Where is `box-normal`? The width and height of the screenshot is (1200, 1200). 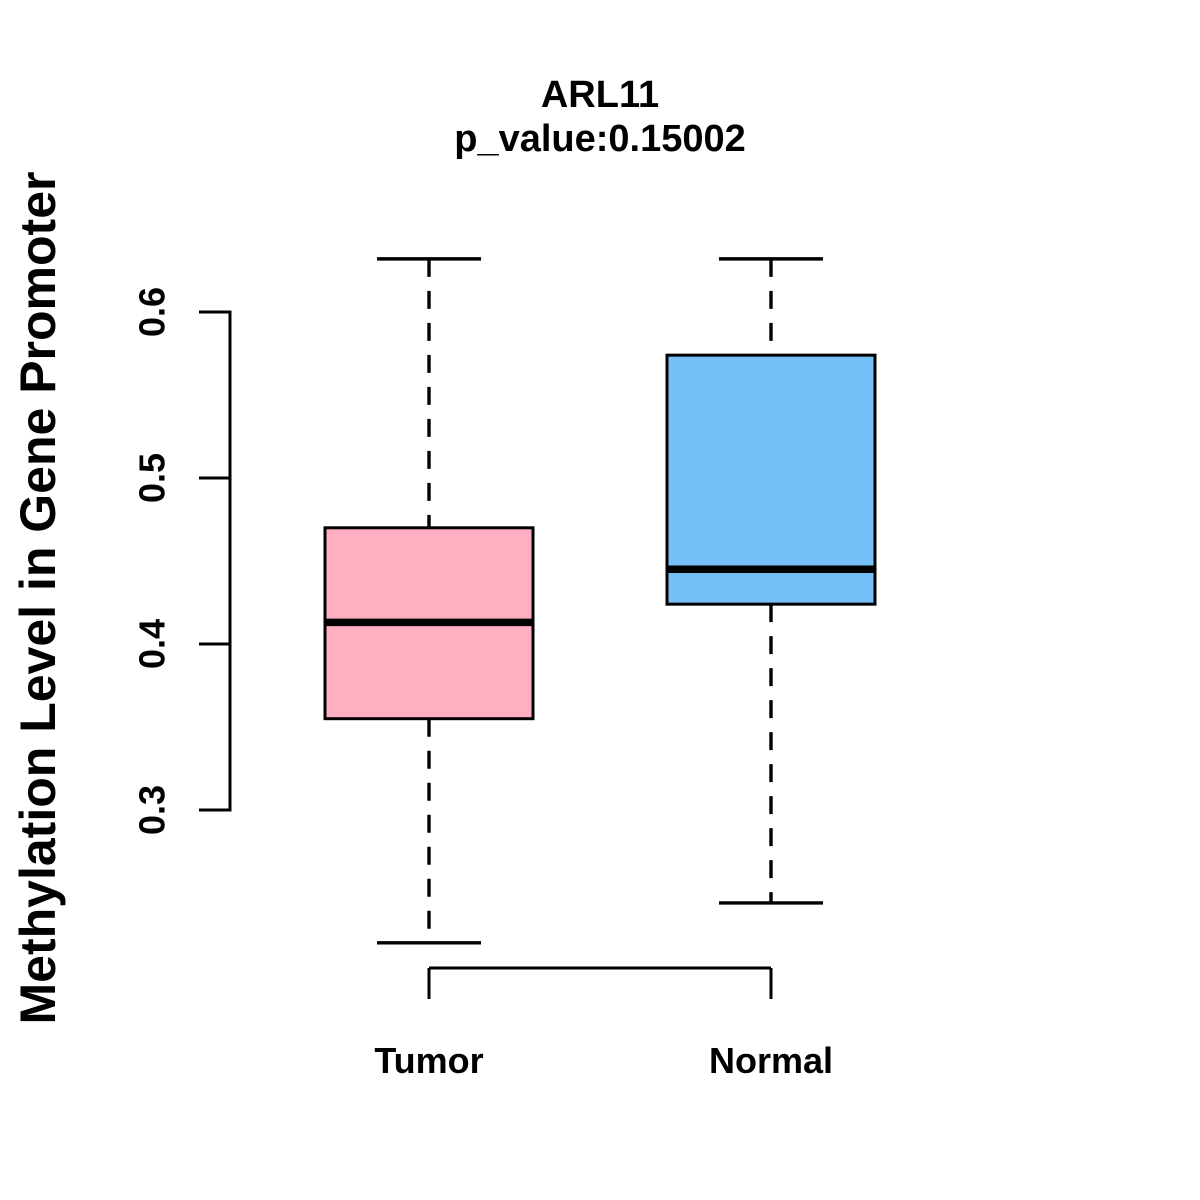 box-normal is located at coordinates (771, 581).